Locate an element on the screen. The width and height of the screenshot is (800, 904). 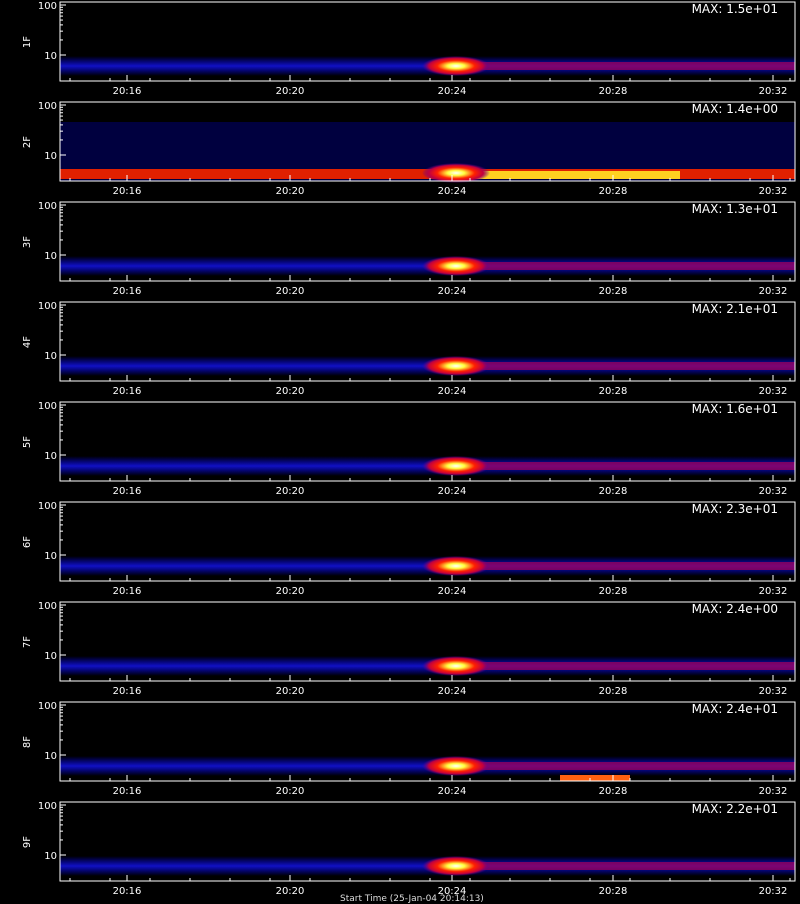
max-value-label: MAX: 2.2e+01 is located at coordinates (735, 809).